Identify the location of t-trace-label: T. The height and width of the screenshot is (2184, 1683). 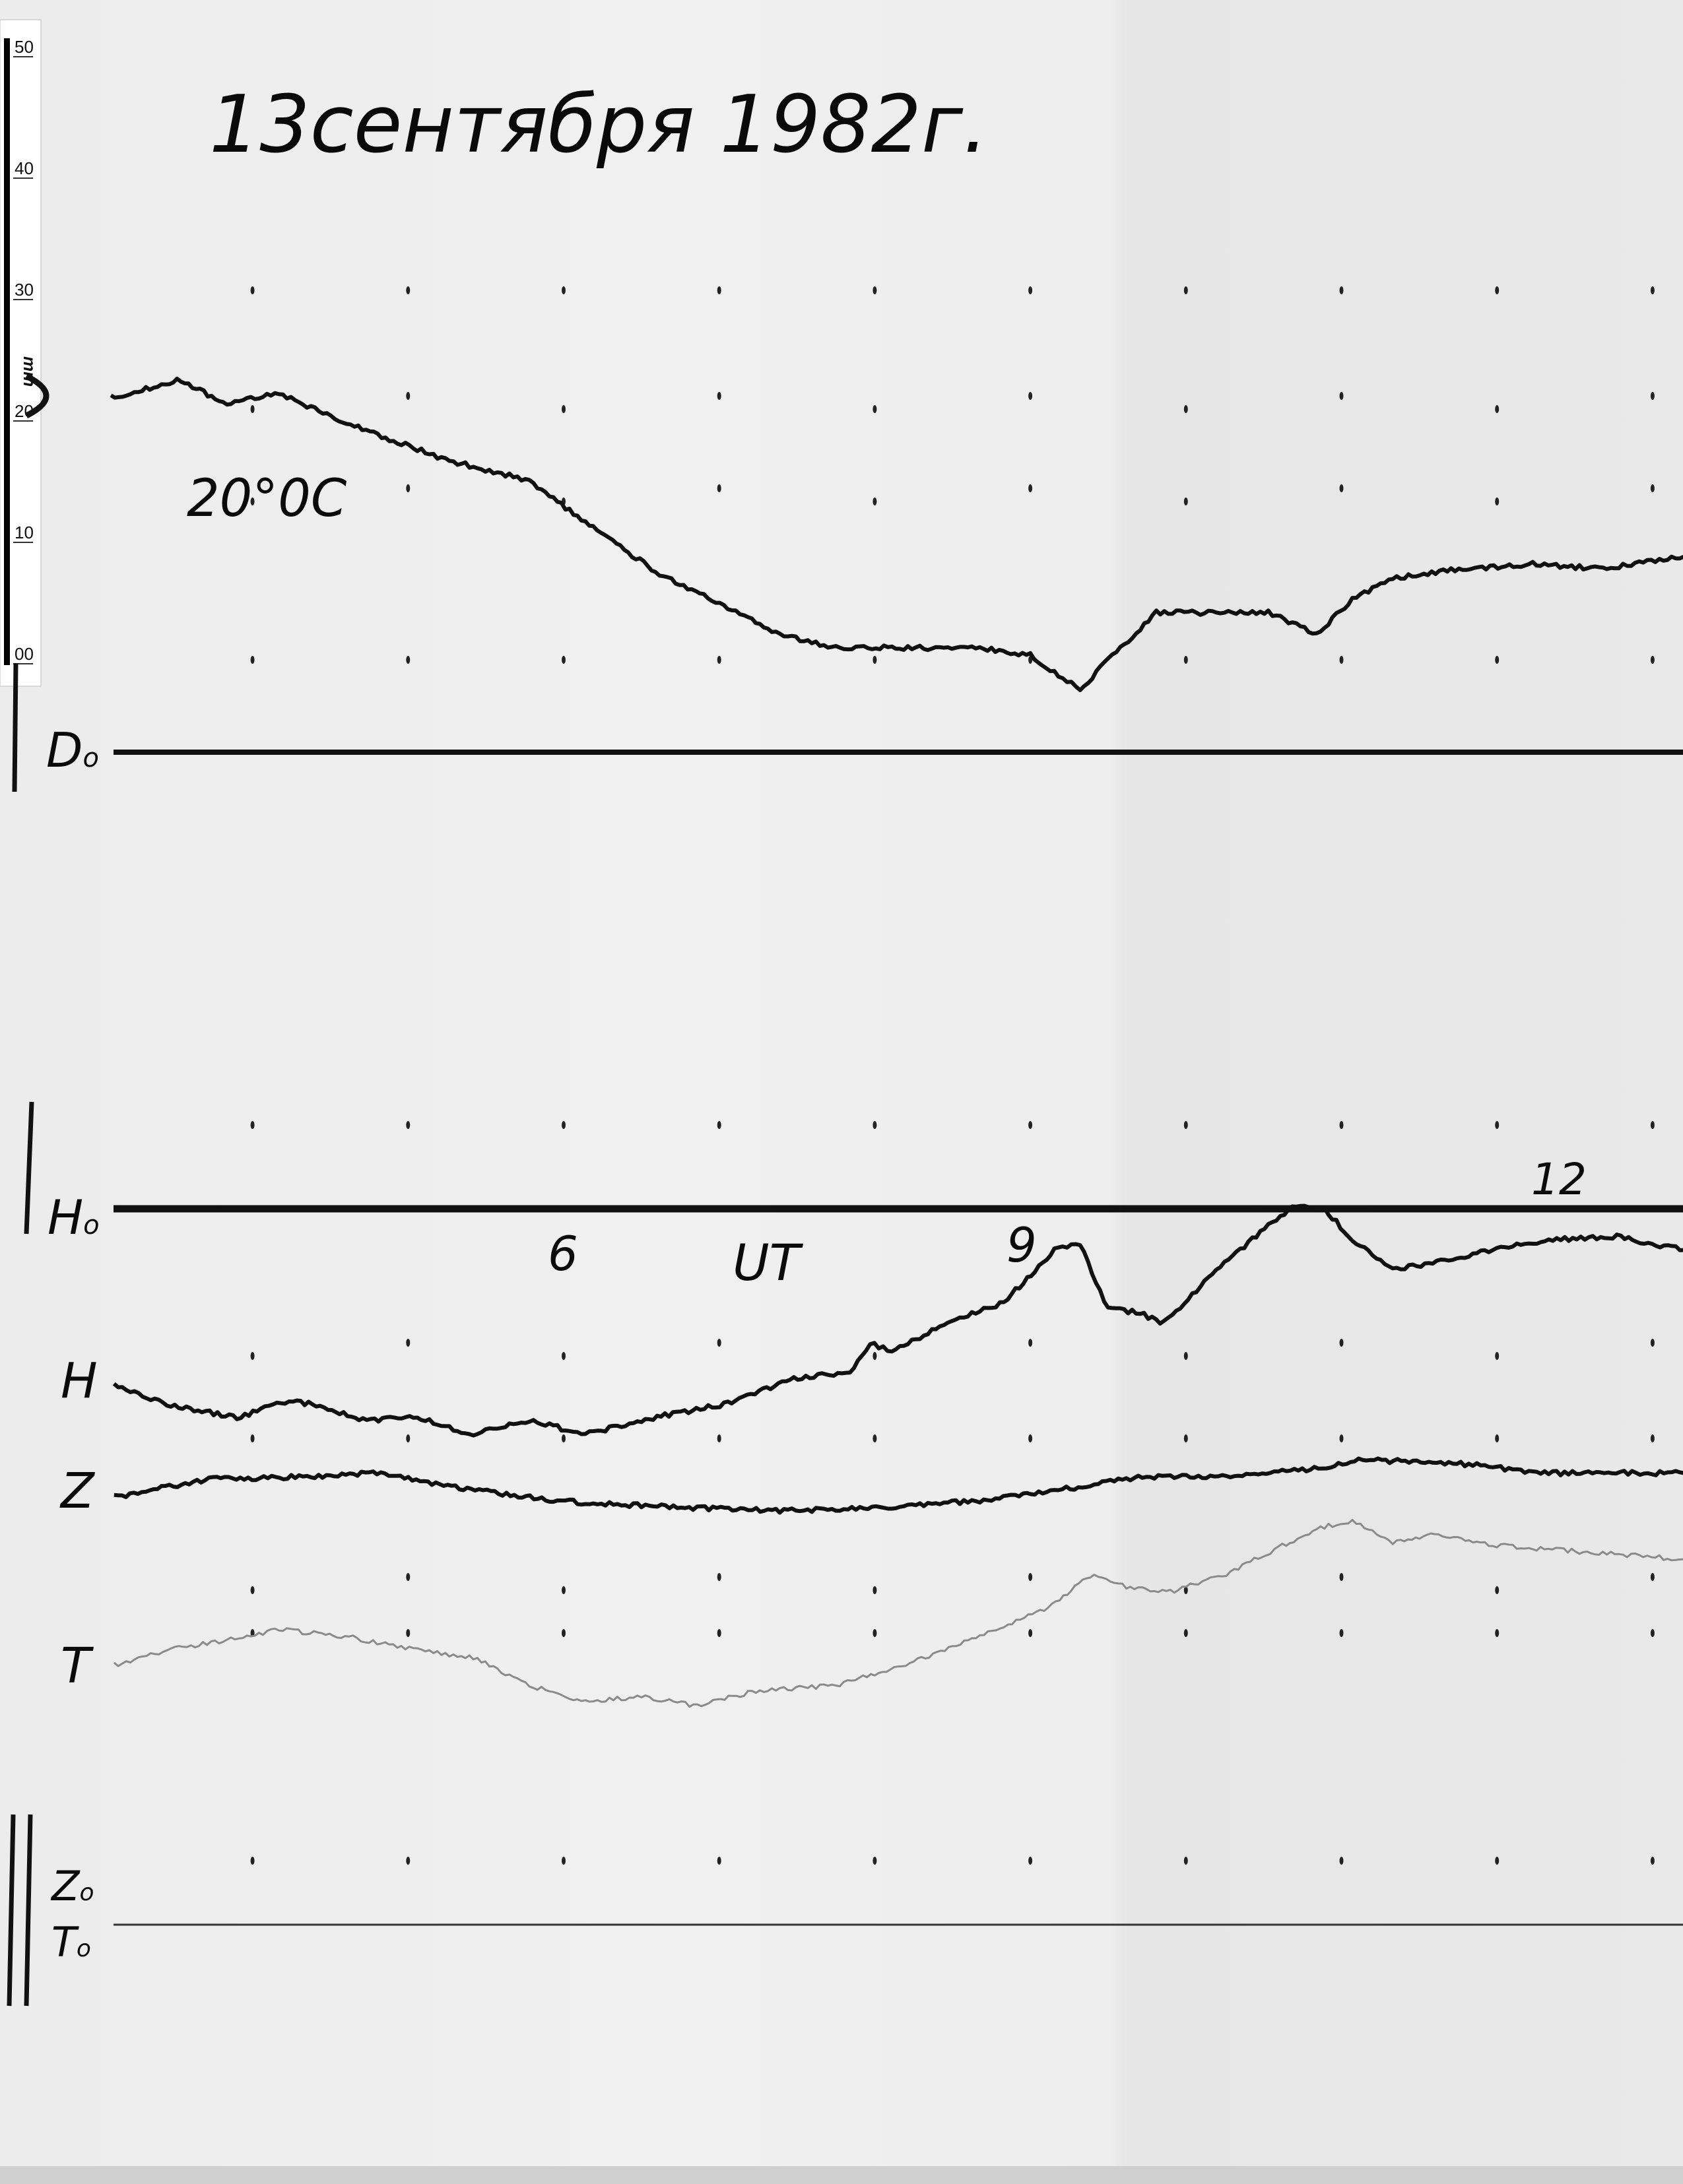
(77, 1666).